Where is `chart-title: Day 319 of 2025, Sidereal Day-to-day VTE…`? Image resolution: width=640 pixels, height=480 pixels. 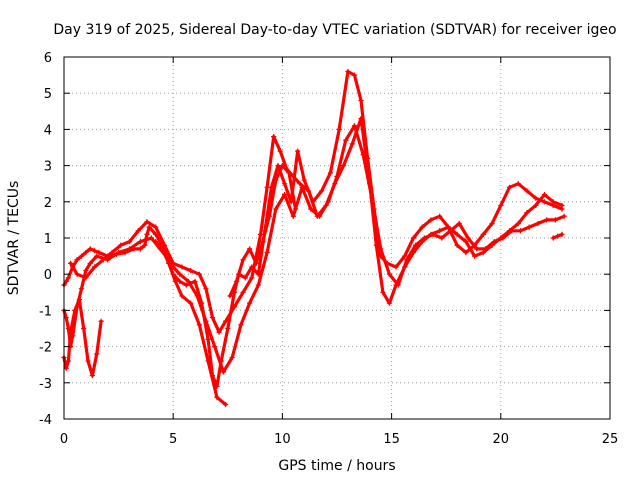 chart-title: Day 319 of 2025, Sidereal Day-to-day VTE… is located at coordinates (334, 30).